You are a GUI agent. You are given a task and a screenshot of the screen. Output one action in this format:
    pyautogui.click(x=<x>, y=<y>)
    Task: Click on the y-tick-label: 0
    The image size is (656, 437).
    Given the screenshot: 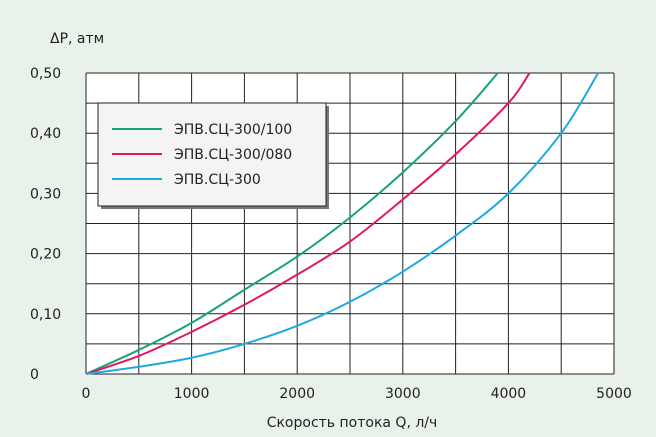 What is the action you would take?
    pyautogui.click(x=34, y=375)
    